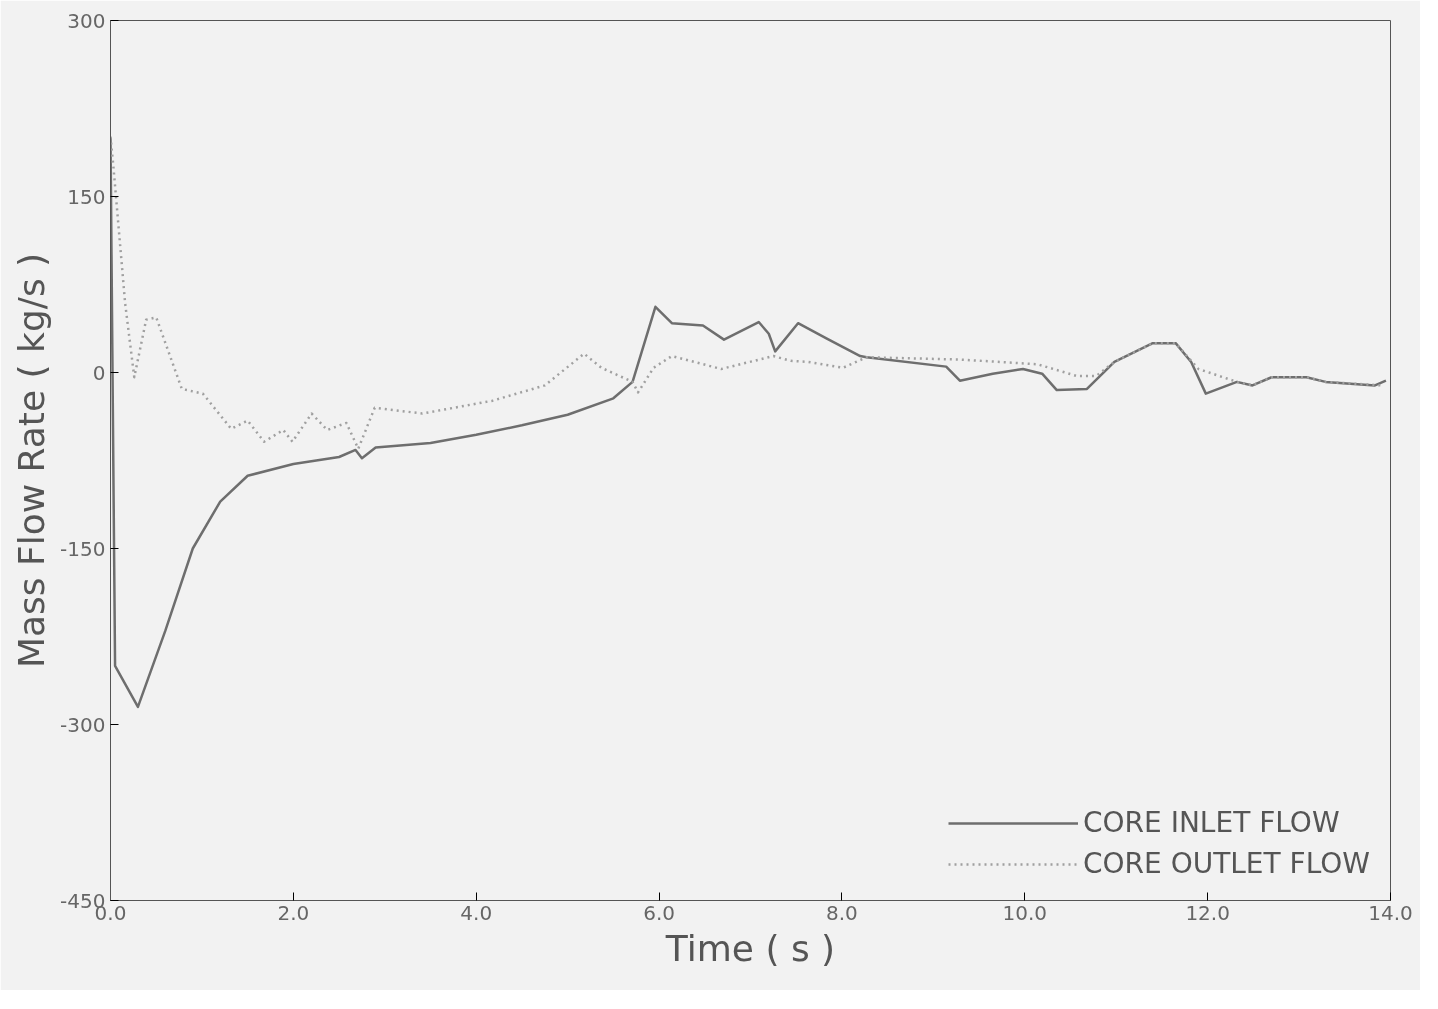 The height and width of the screenshot is (1009, 1438). Describe the element at coordinates (86, 20) in the screenshot. I see `y-tick-label: 300` at that location.